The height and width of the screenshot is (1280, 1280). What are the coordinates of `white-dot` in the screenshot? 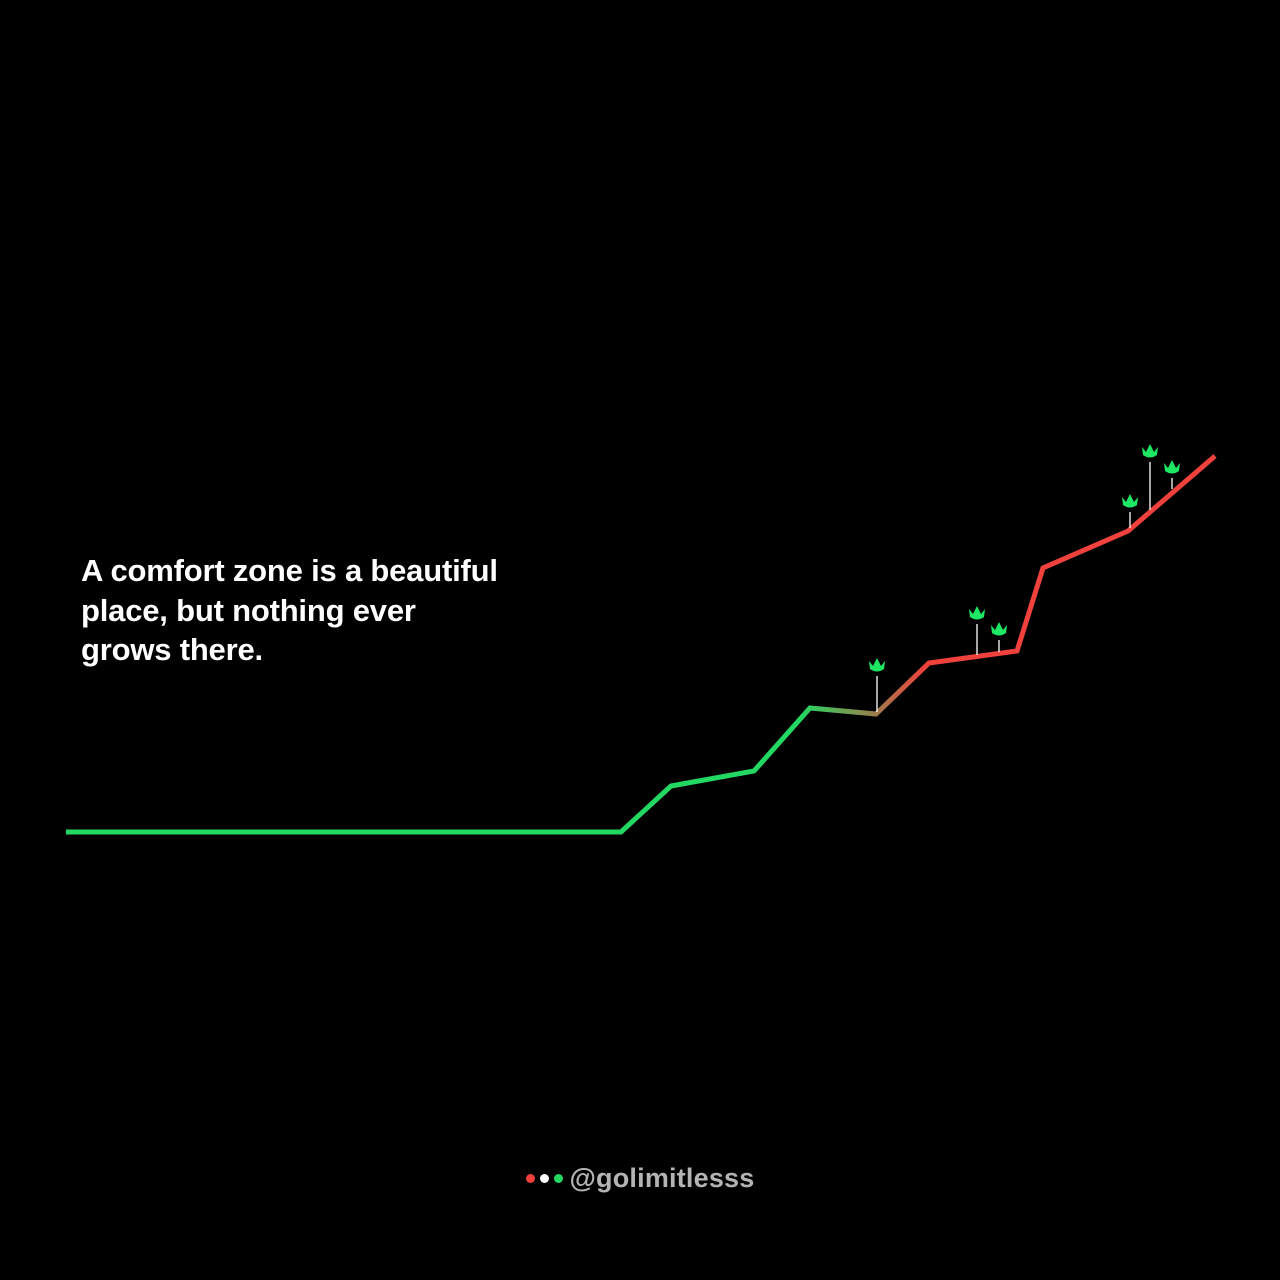 It's located at (544, 1178).